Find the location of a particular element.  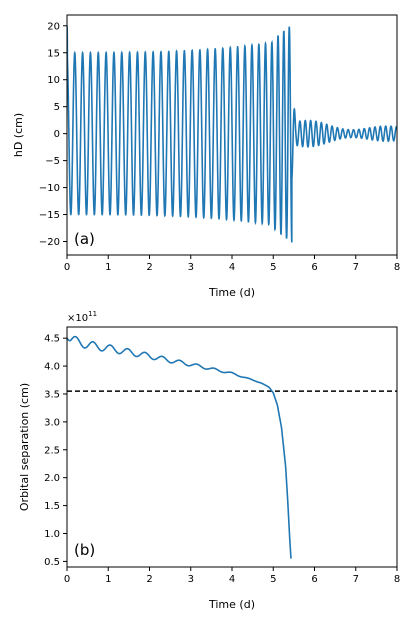

panel-a-y-tick-label: −15 is located at coordinates (49, 215).